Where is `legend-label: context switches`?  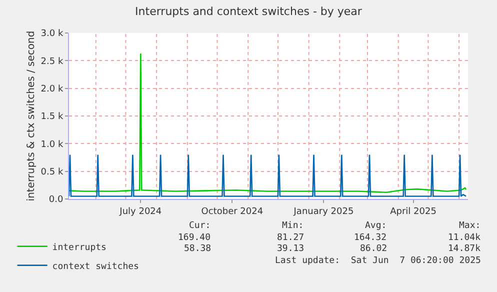 legend-label: context switches is located at coordinates (95, 267).